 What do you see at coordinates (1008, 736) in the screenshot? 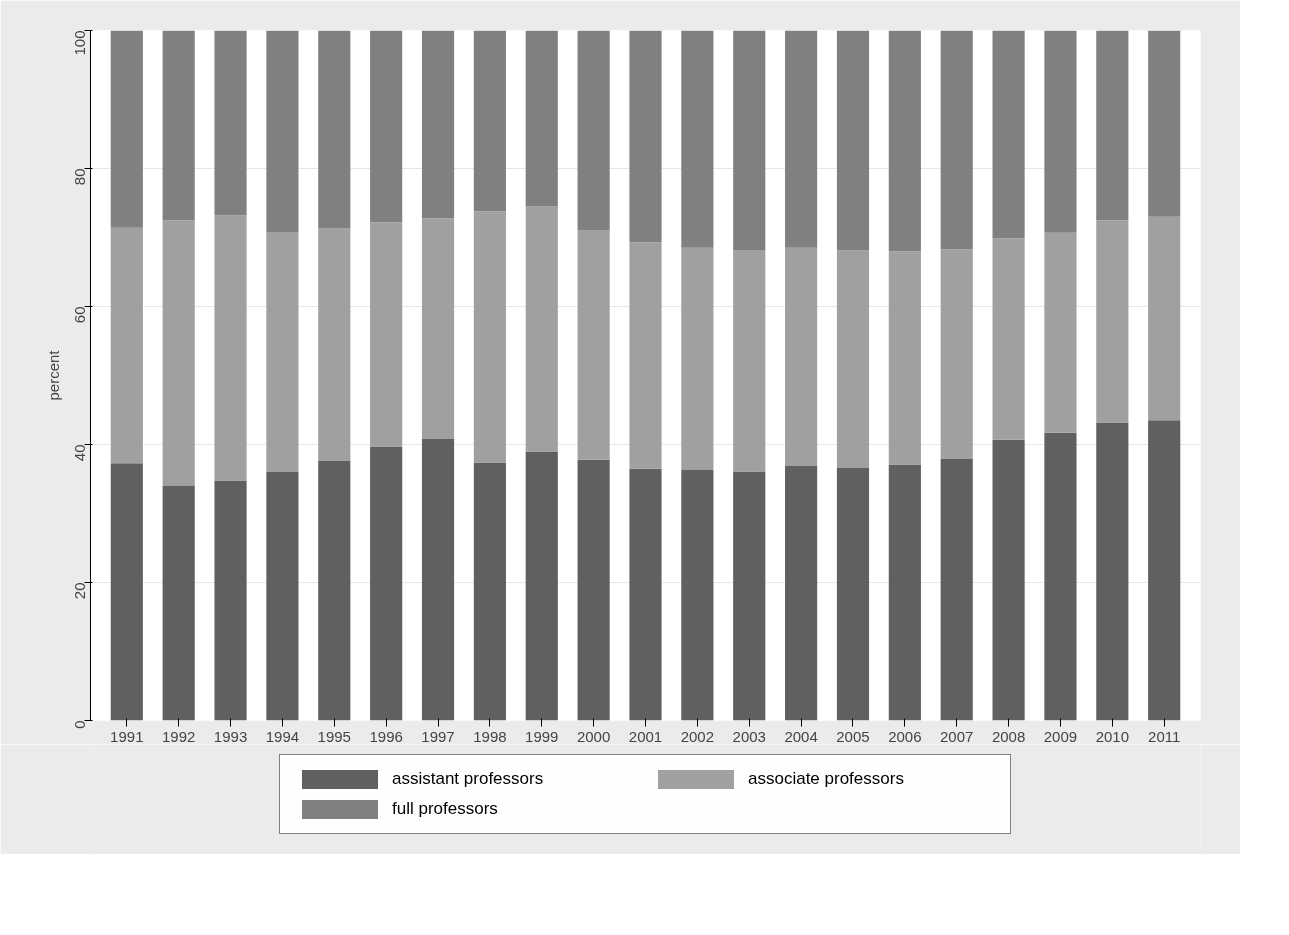
I see `x-tick-label: 2008` at bounding box center [1008, 736].